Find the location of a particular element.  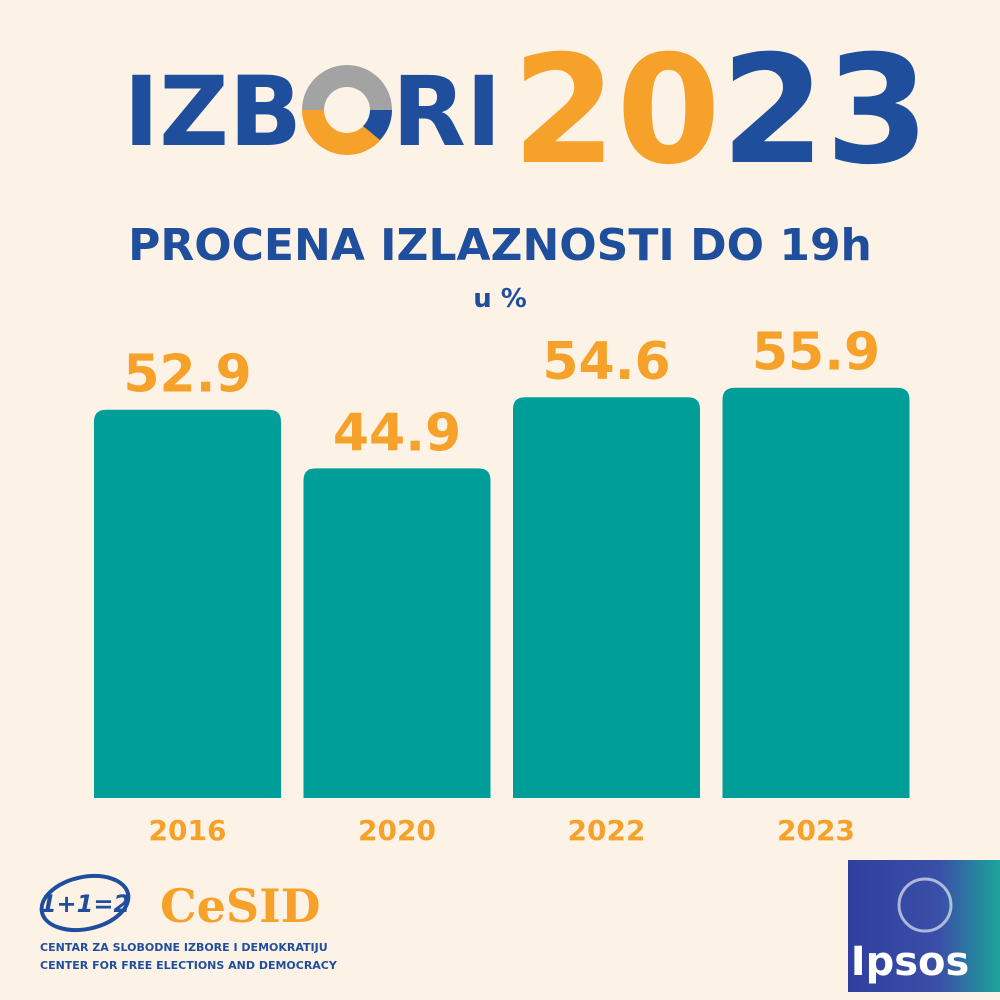

logo-year-b: 23 is located at coordinates (825, 111).